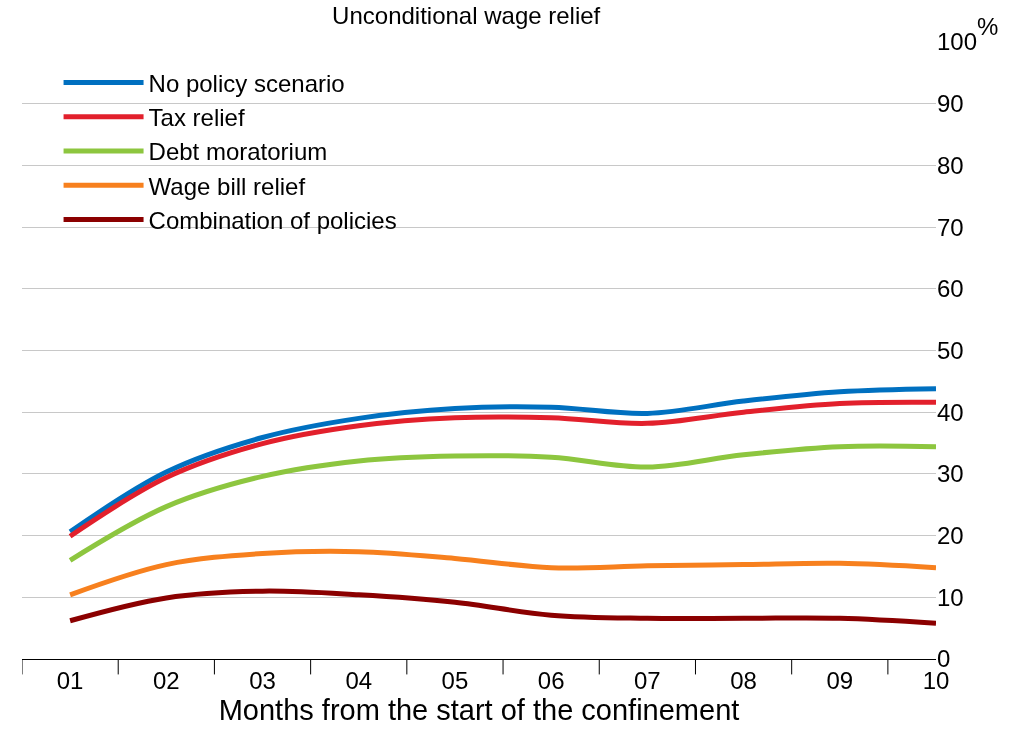 The image size is (1036, 744). I want to click on legend-label: Tax relief, so click(196, 118).